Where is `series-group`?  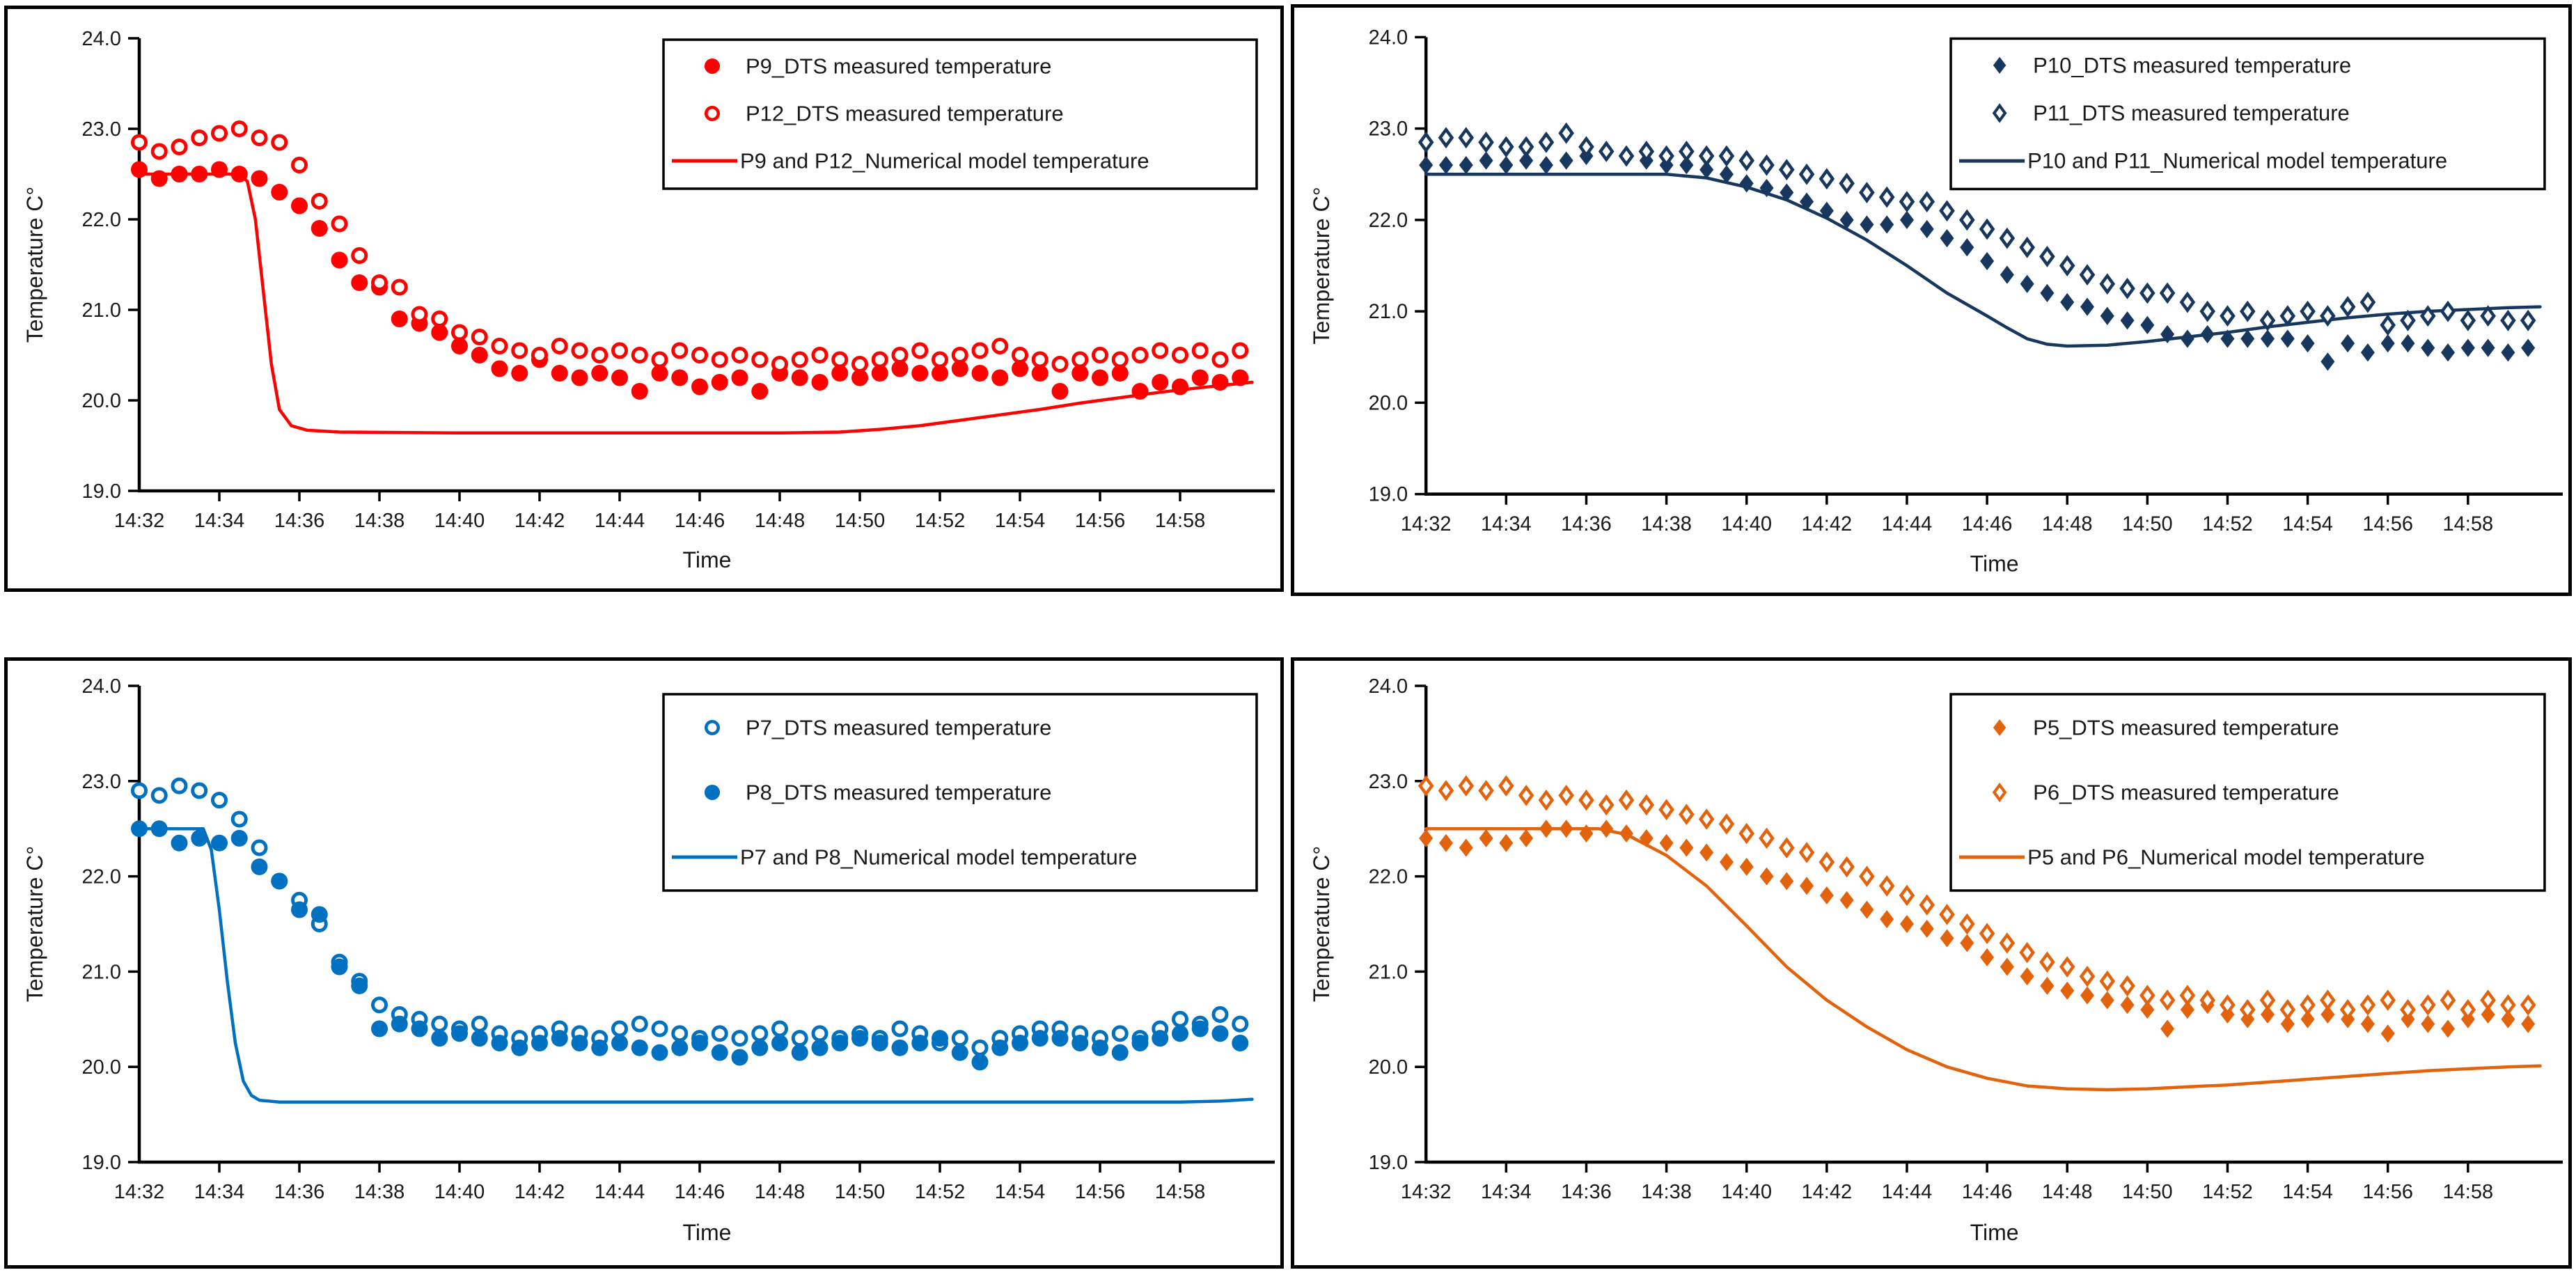
series-group is located at coordinates (692, 940).